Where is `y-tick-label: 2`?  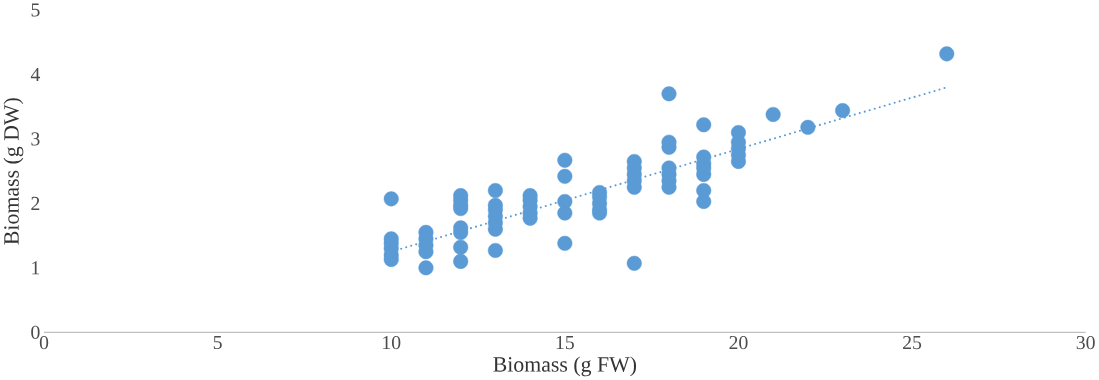
y-tick-label: 2 is located at coordinates (35, 203).